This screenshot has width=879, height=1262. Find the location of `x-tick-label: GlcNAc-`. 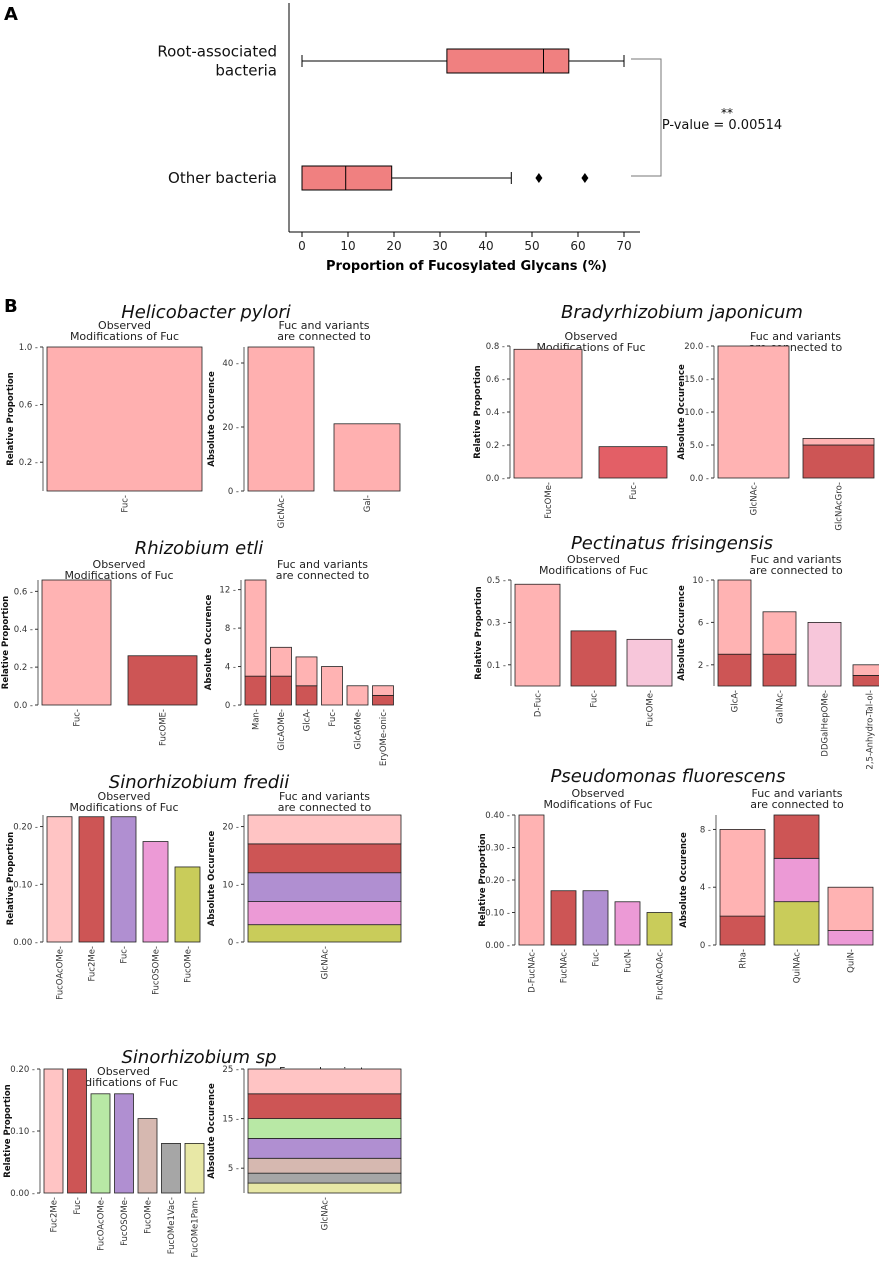

x-tick-label: GlcNAc- is located at coordinates (326, 962).